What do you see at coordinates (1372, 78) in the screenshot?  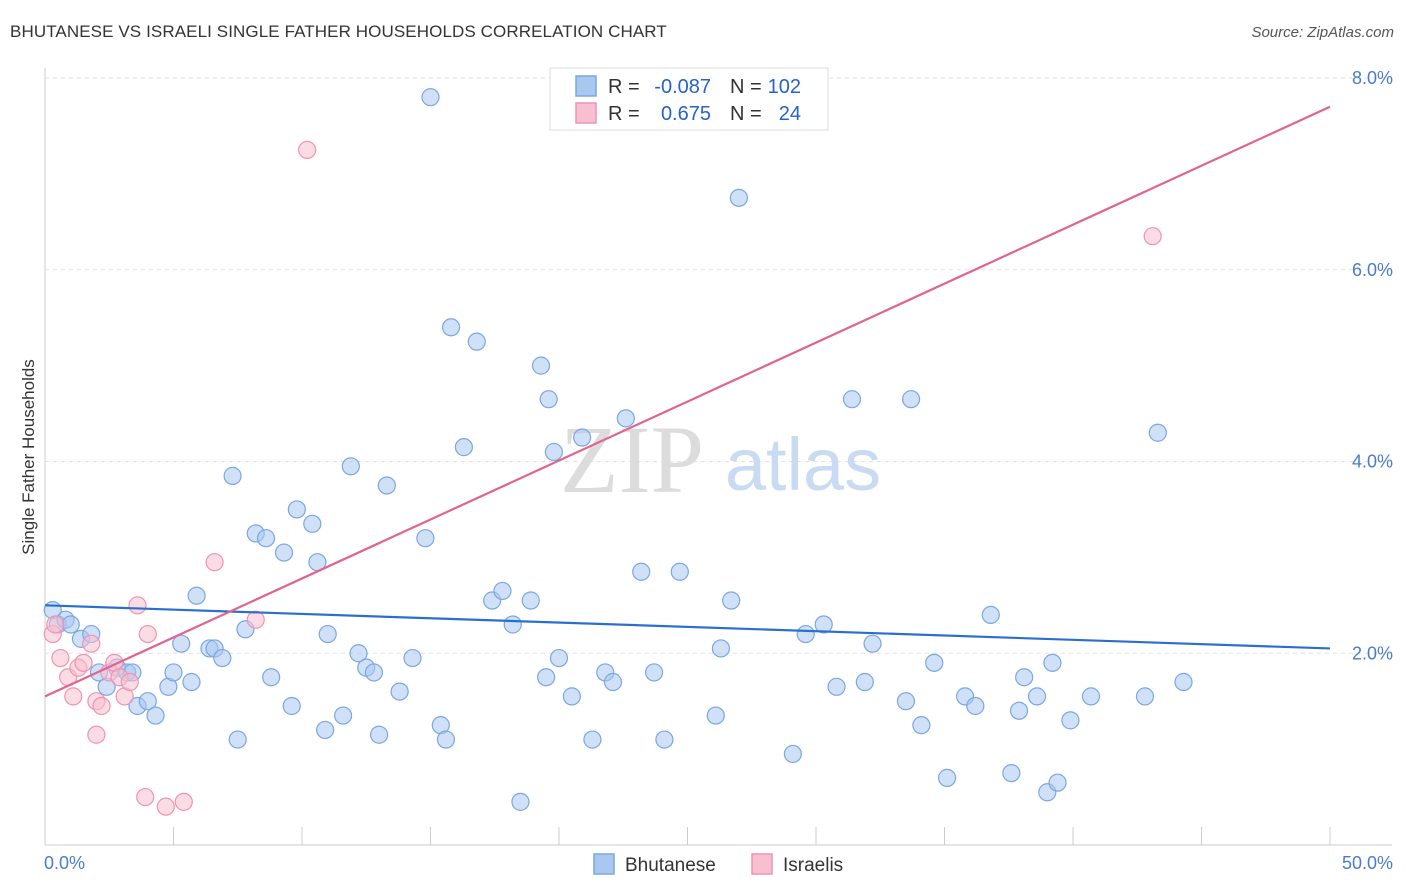 I see `y-tick-label: 8.0%` at bounding box center [1372, 78].